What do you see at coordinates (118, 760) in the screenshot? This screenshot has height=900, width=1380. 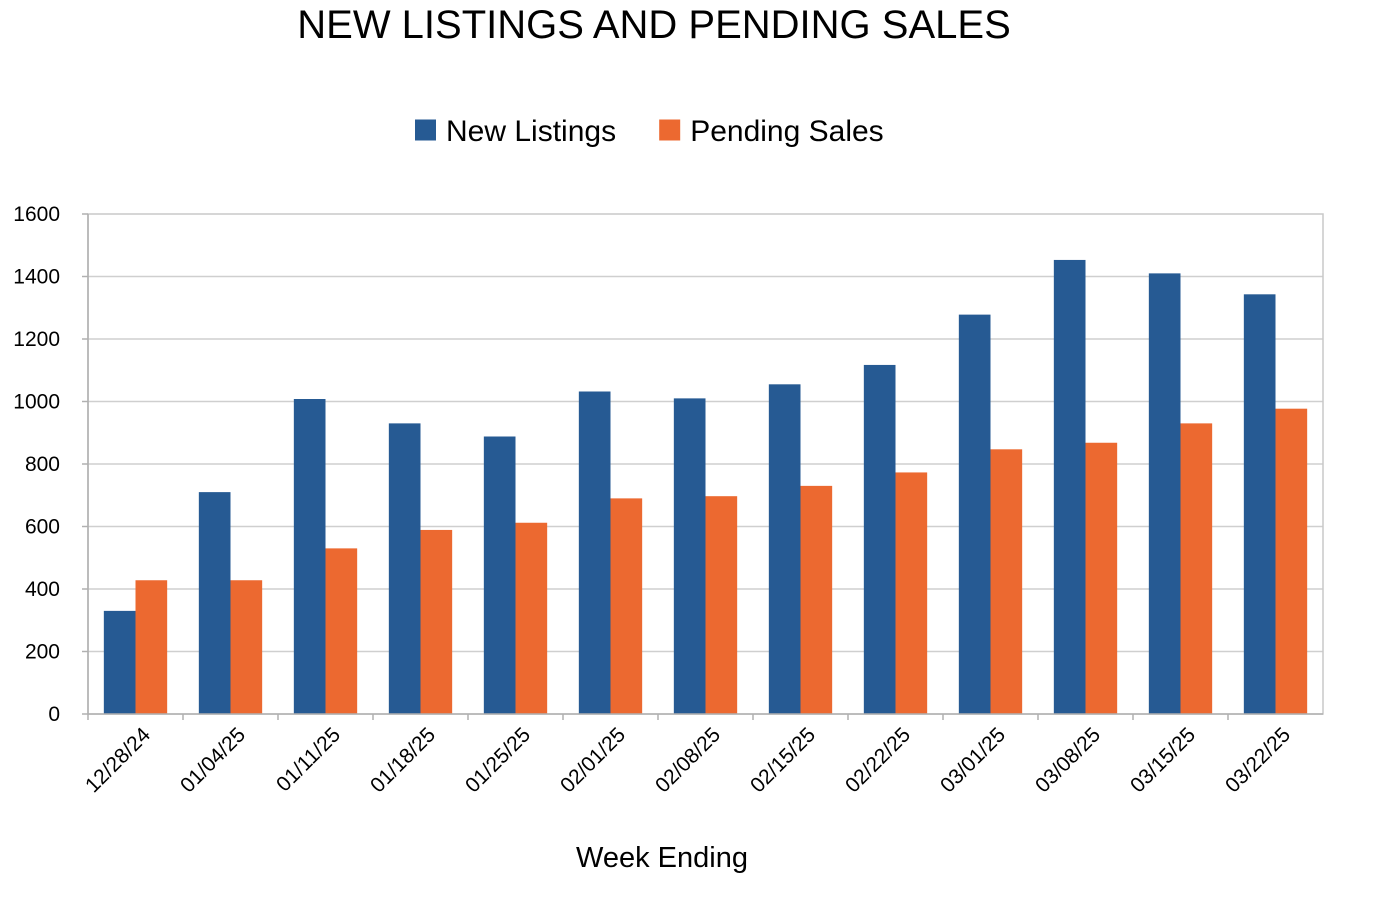 I see `x-tick-label: 12/28/24` at bounding box center [118, 760].